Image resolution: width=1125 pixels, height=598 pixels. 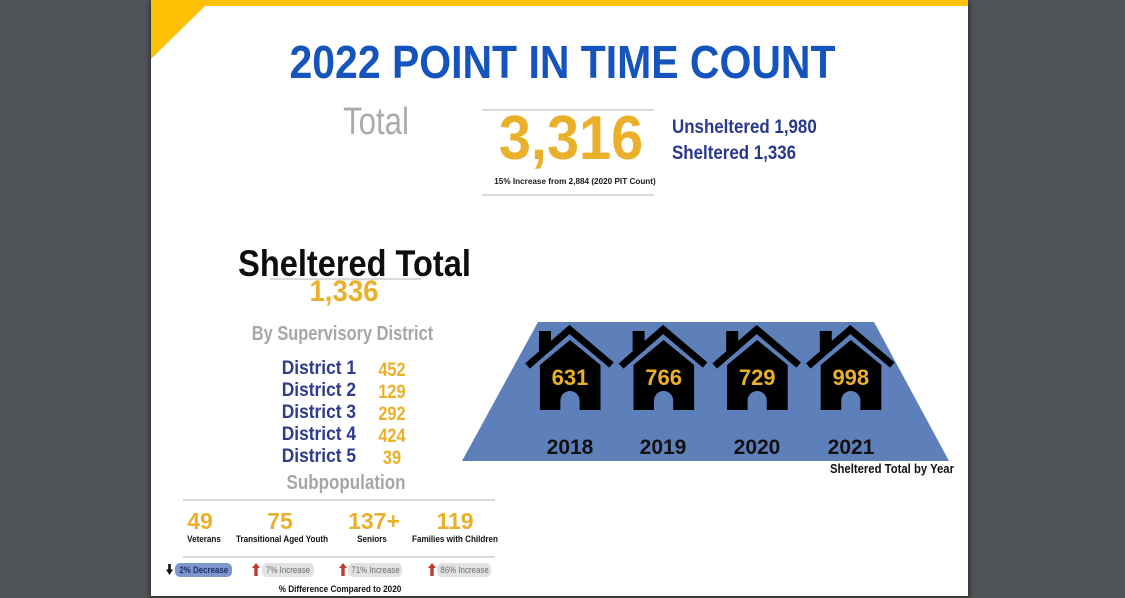 I want to click on svg-text: 631, so click(x=570, y=377).